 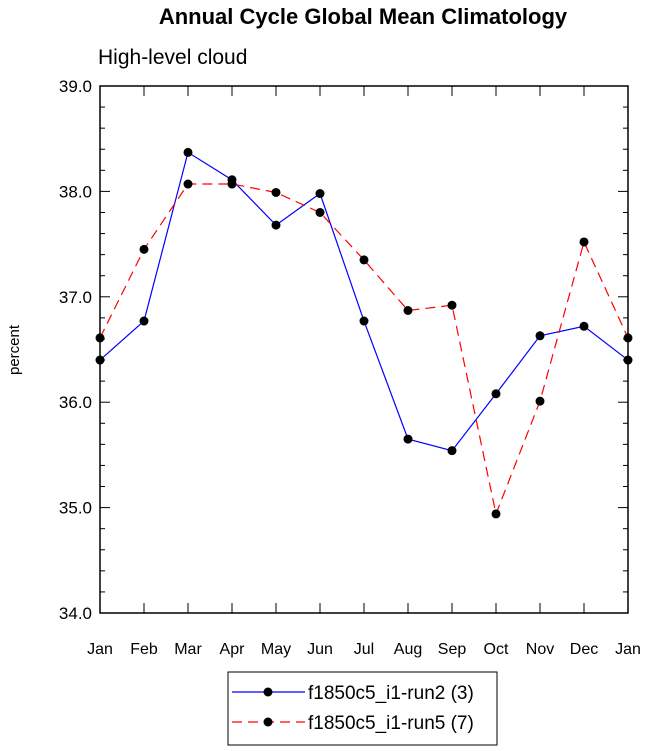 I want to click on x-tick-label: Jul, so click(x=364, y=649).